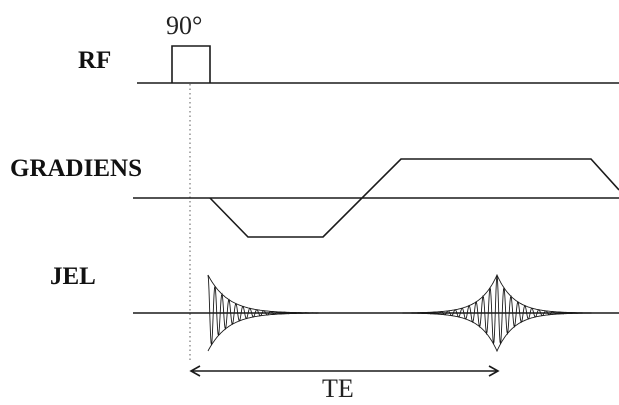  Describe the element at coordinates (76, 168) in the screenshot. I see `gradient-label: GRADIENS` at that location.